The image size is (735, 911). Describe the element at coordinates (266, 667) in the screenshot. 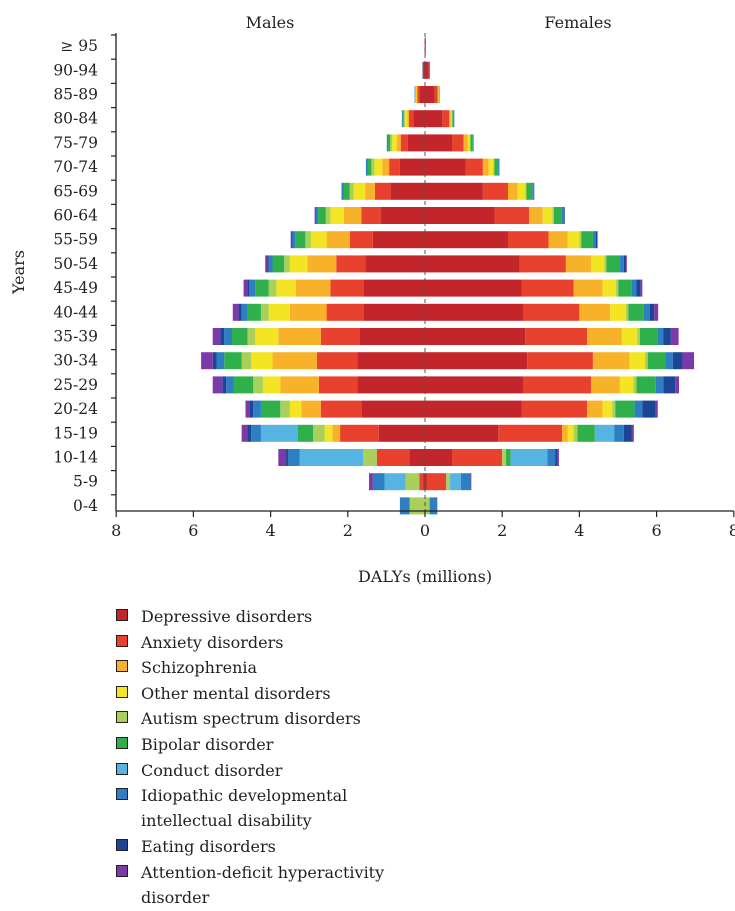

I see `legend-label: Schizophrenia` at that location.